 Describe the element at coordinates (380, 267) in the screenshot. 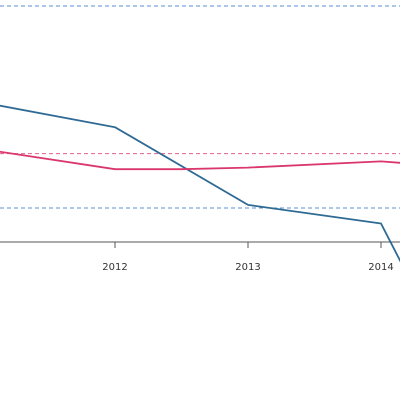

I see `x-tick-label-2014: 2014` at that location.